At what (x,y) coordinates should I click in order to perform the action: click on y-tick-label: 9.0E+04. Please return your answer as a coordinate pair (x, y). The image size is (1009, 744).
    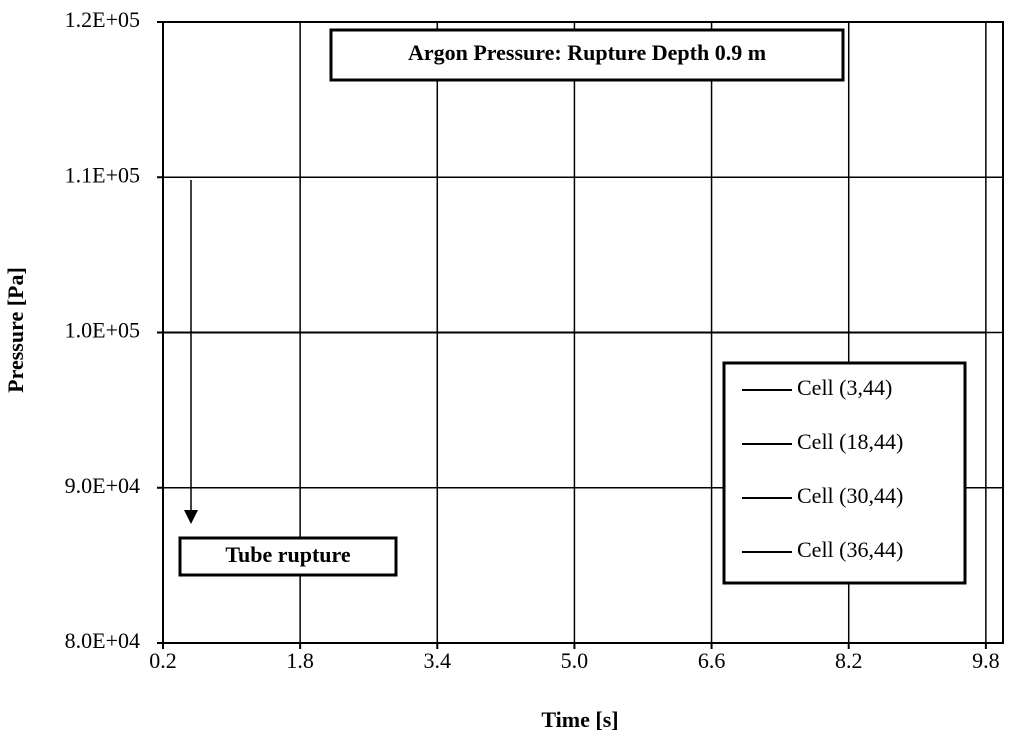
    Looking at the image, I should click on (102, 485).